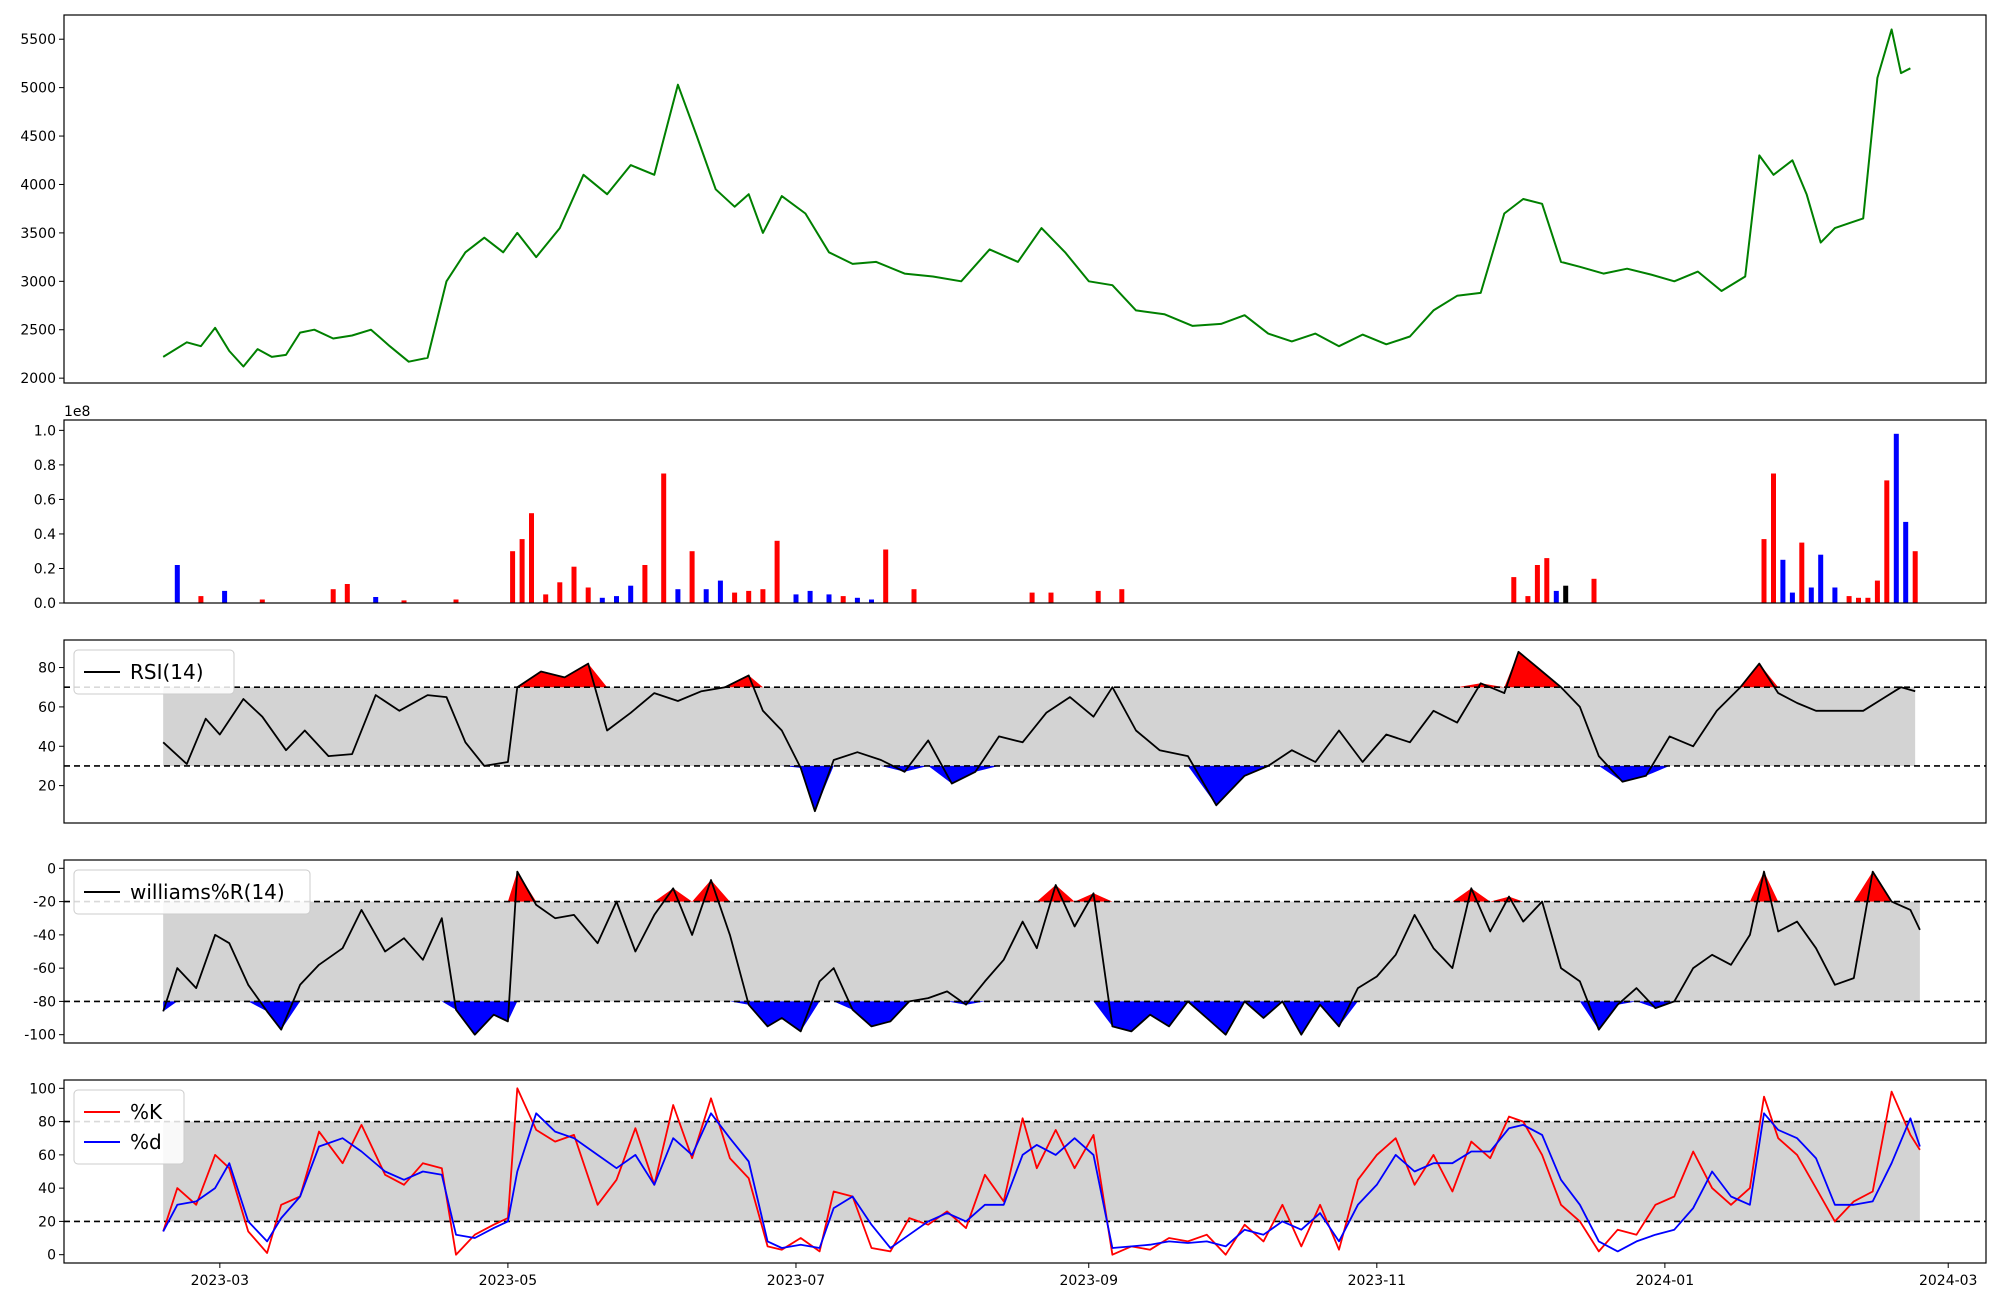 This screenshot has width=2000, height=1300. What do you see at coordinates (220, 1281) in the screenshot?
I see `x-tick-label: 2023-03` at bounding box center [220, 1281].